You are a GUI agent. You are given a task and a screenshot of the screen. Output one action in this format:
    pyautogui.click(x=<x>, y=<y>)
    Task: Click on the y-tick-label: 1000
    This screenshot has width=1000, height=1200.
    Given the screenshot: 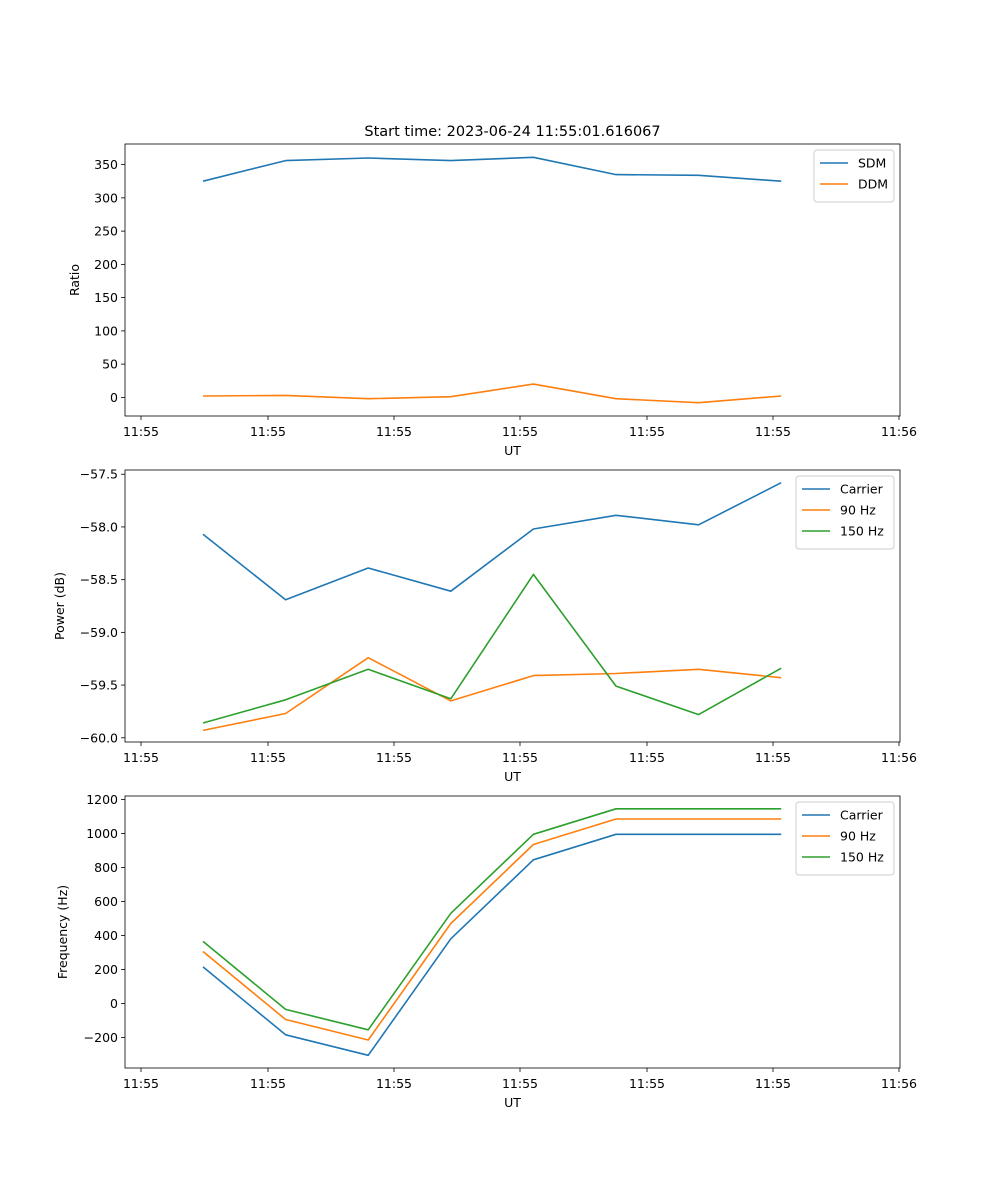 What is the action you would take?
    pyautogui.click(x=102, y=833)
    